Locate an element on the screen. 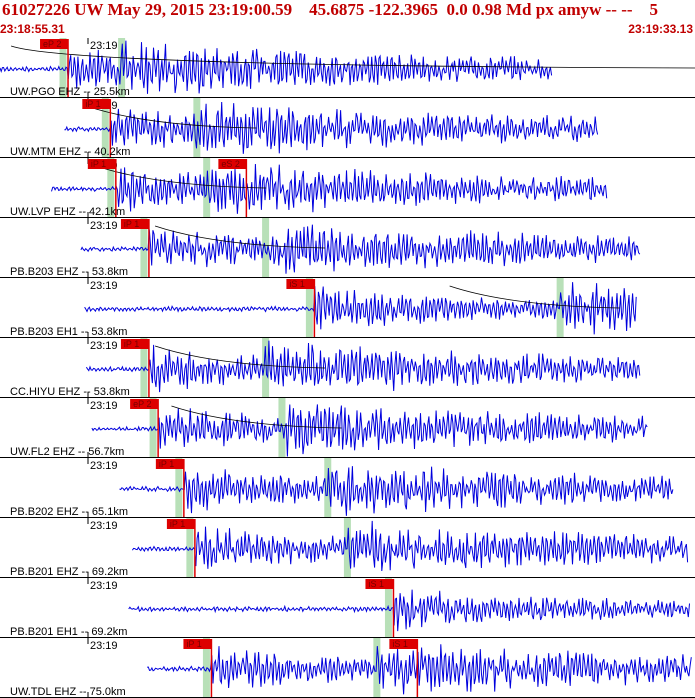 Image resolution: width=695 pixels, height=698 pixels. station-label: UW.PGO EHZ -- 25.5km is located at coordinates (70, 92).